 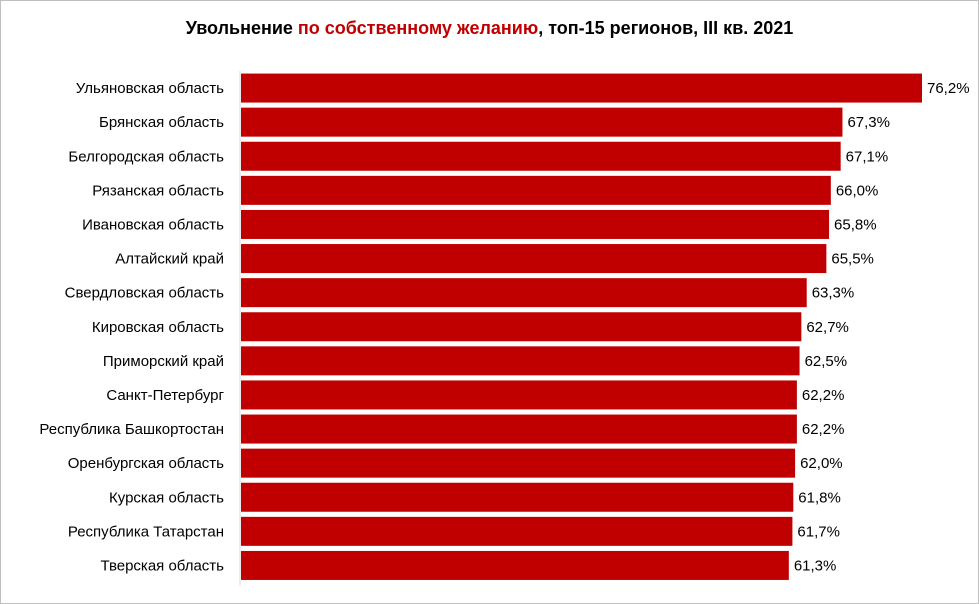 What do you see at coordinates (166, 497) in the screenshot?
I see `category-label: Курская область` at bounding box center [166, 497].